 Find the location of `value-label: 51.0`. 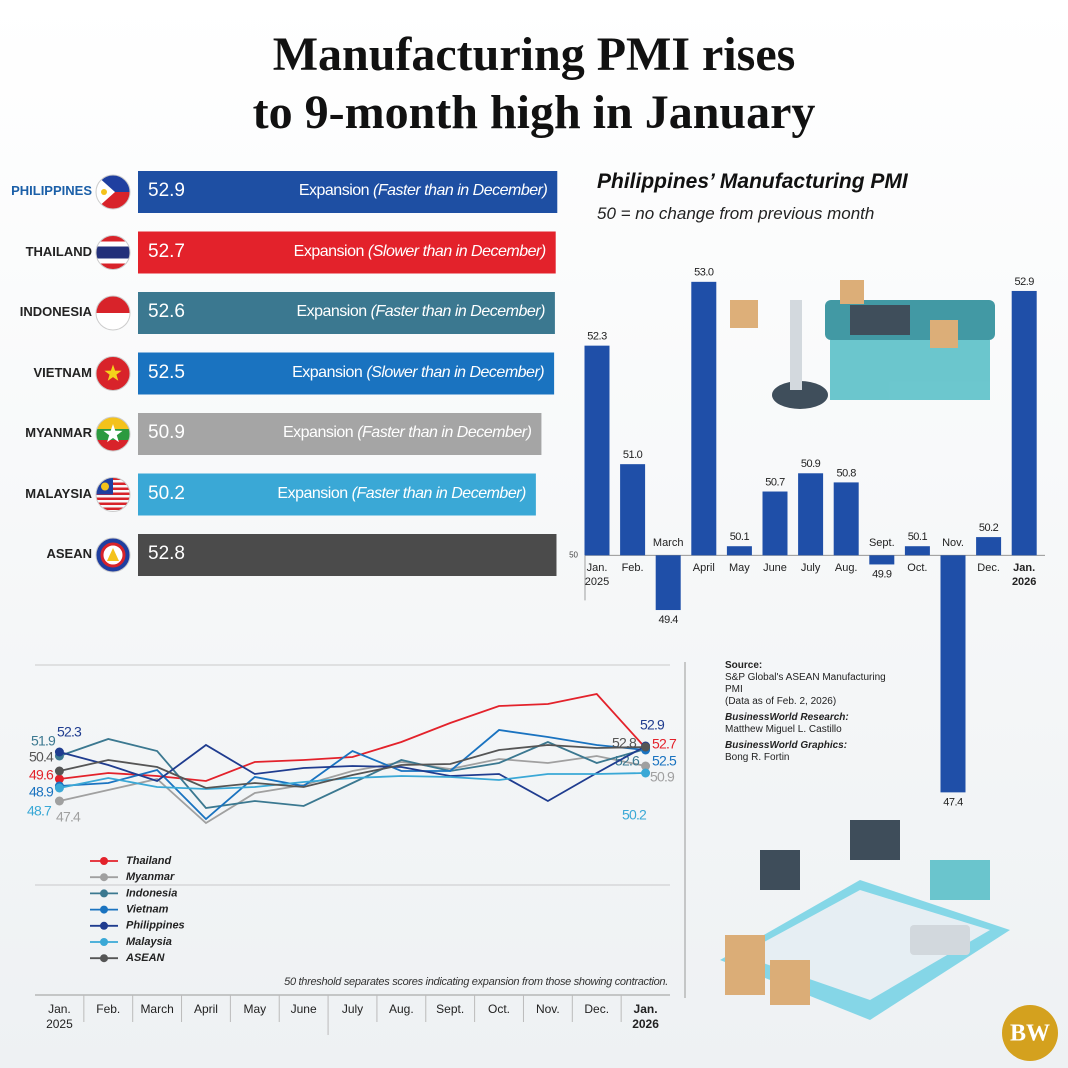

value-label: 51.0 is located at coordinates (633, 455).